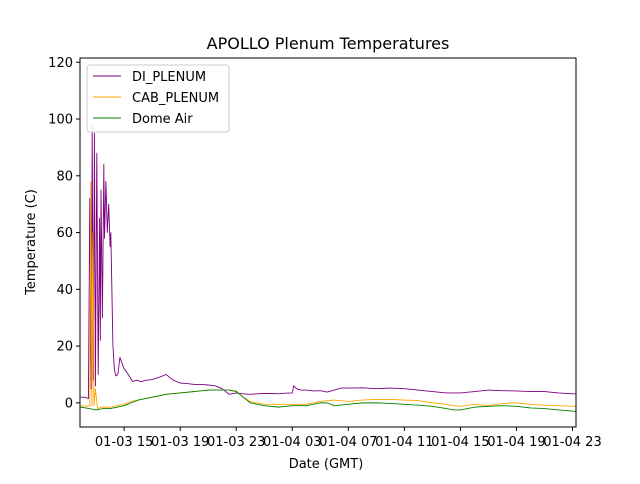 Image resolution: width=640 pixels, height=484 pixels. I want to click on series-line-dome-air, so click(328, 400).